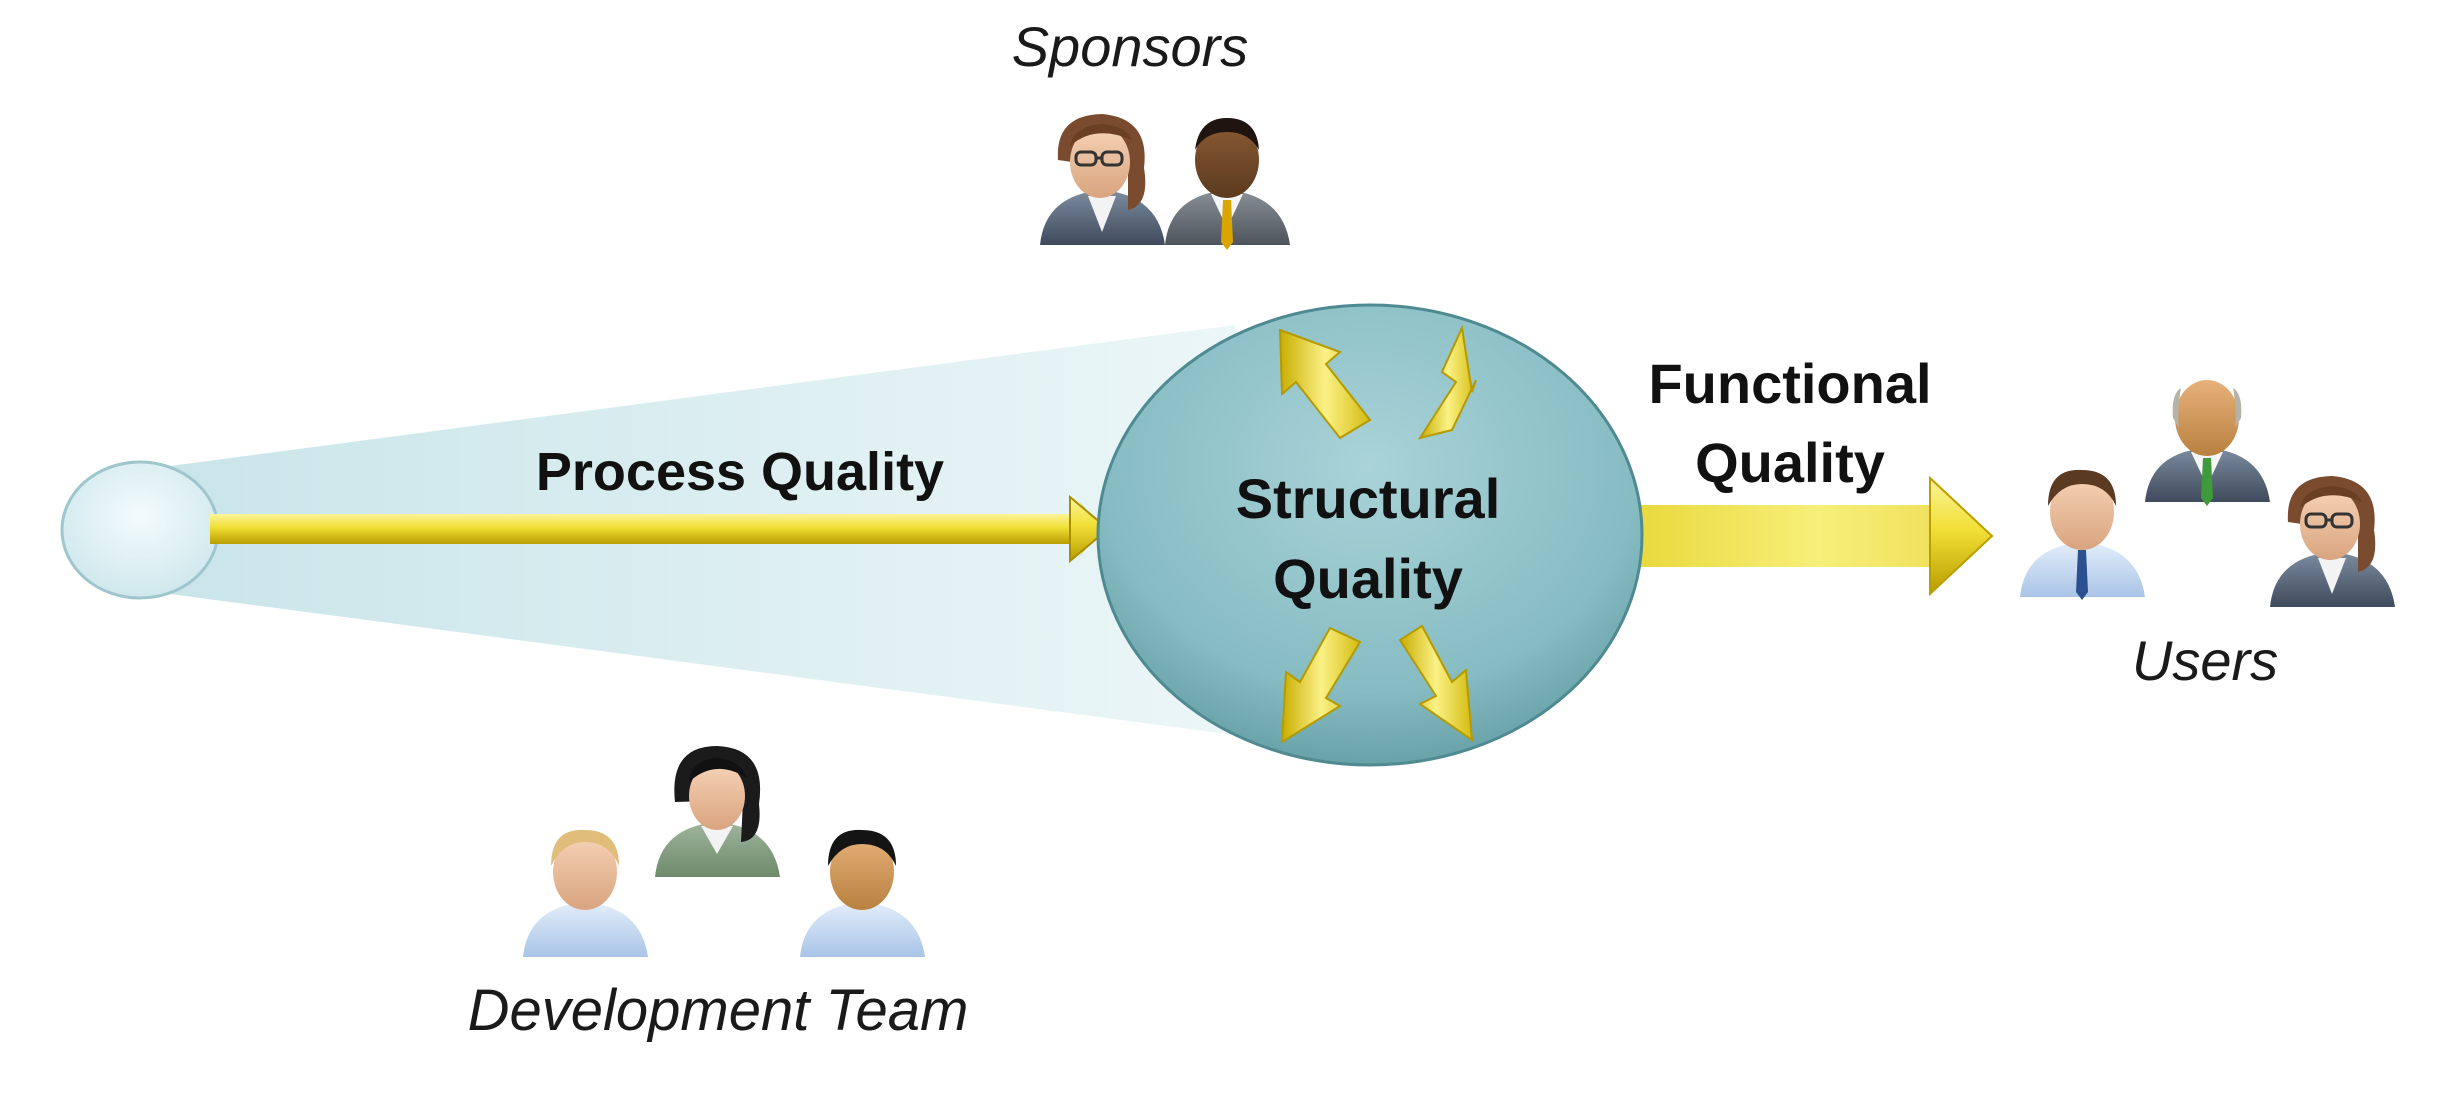  Describe the element at coordinates (2205, 660) in the screenshot. I see `users-label: Users` at that location.